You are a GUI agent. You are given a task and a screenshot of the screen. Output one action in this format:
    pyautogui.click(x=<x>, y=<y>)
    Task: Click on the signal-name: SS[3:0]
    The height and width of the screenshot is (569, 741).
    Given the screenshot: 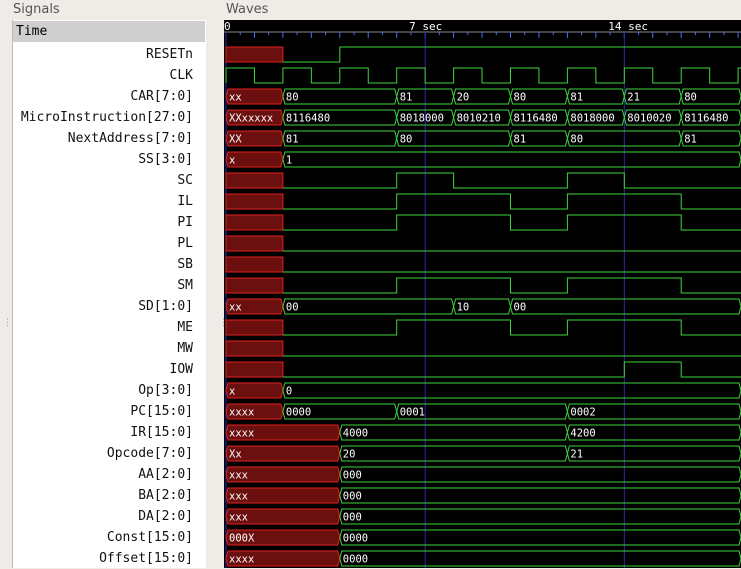 What is the action you would take?
    pyautogui.click(x=103, y=159)
    